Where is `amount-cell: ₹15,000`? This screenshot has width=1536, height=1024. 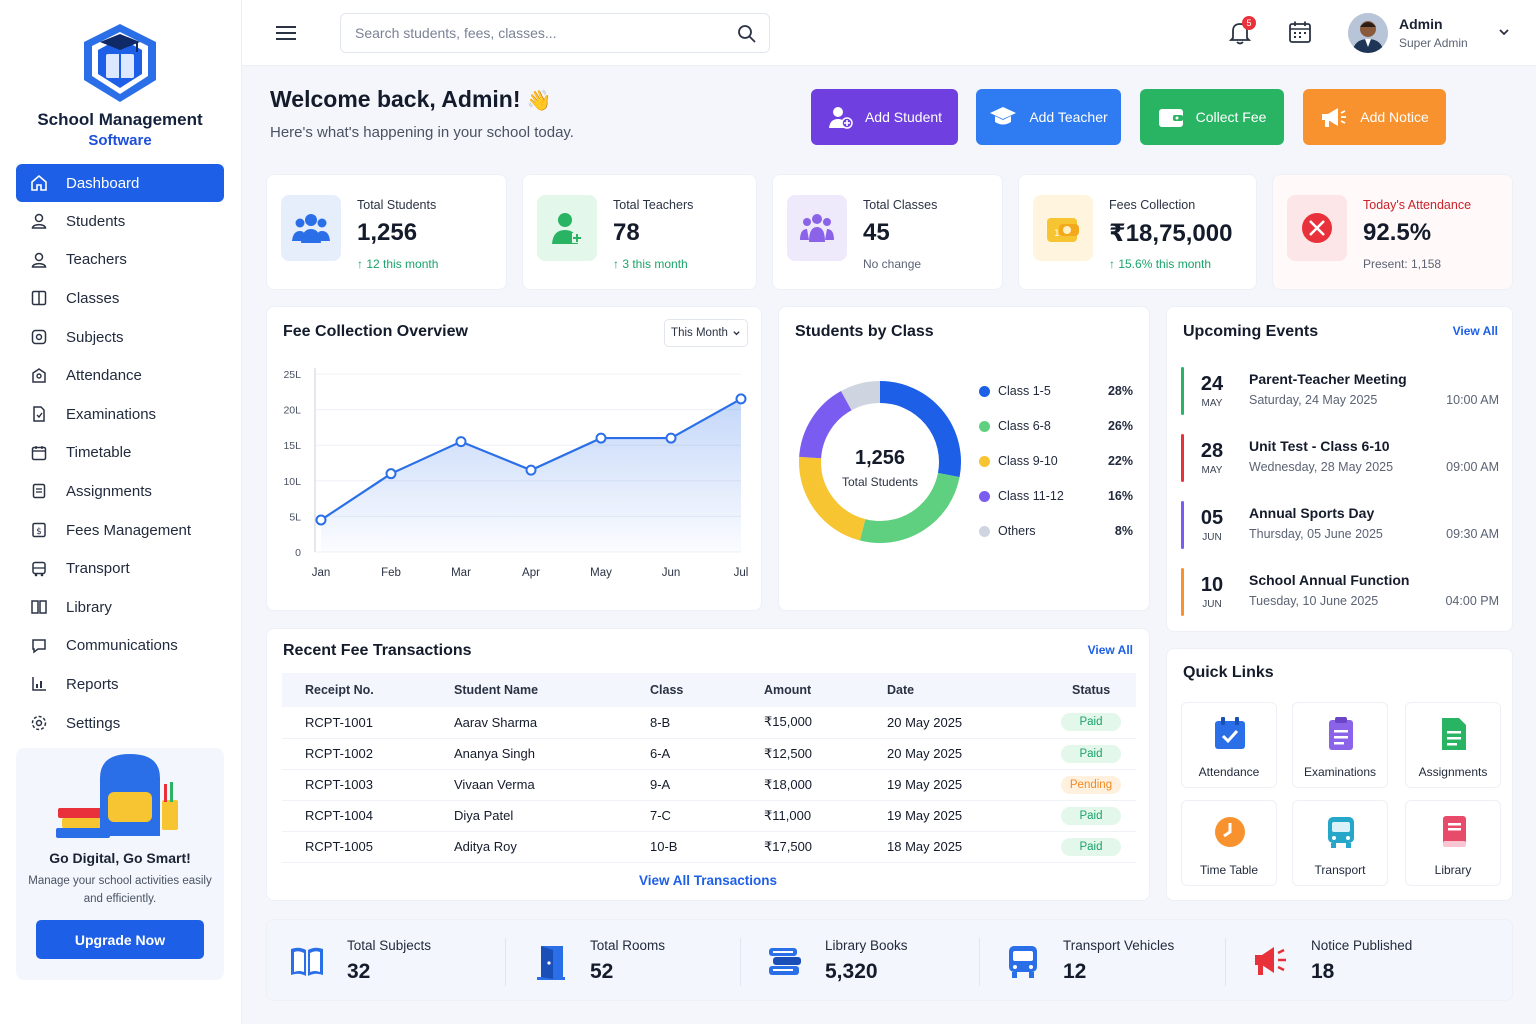 amount-cell: ₹15,000 is located at coordinates (784, 723).